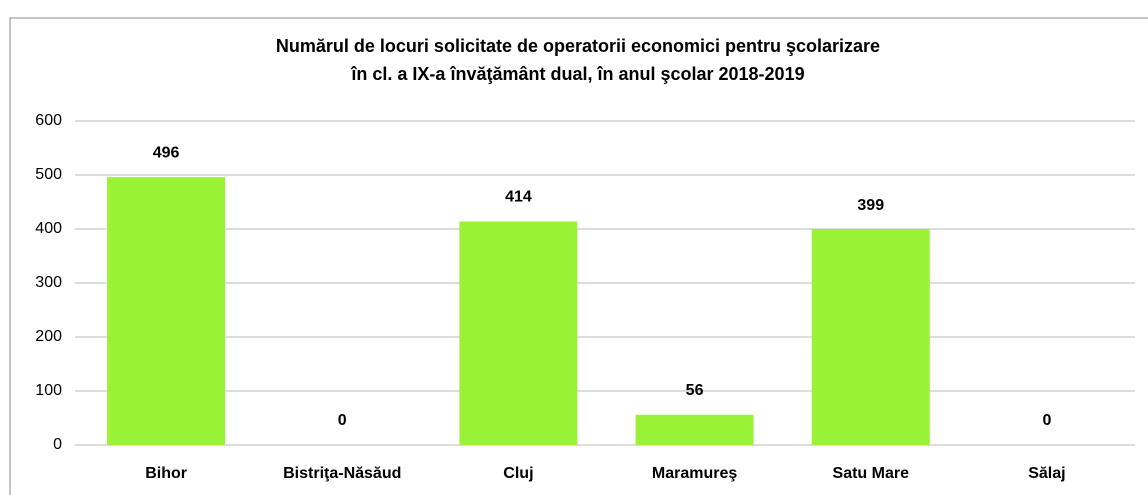 This screenshot has width=1148, height=495. What do you see at coordinates (166, 473) in the screenshot?
I see `x-tick-label: Bihor` at bounding box center [166, 473].